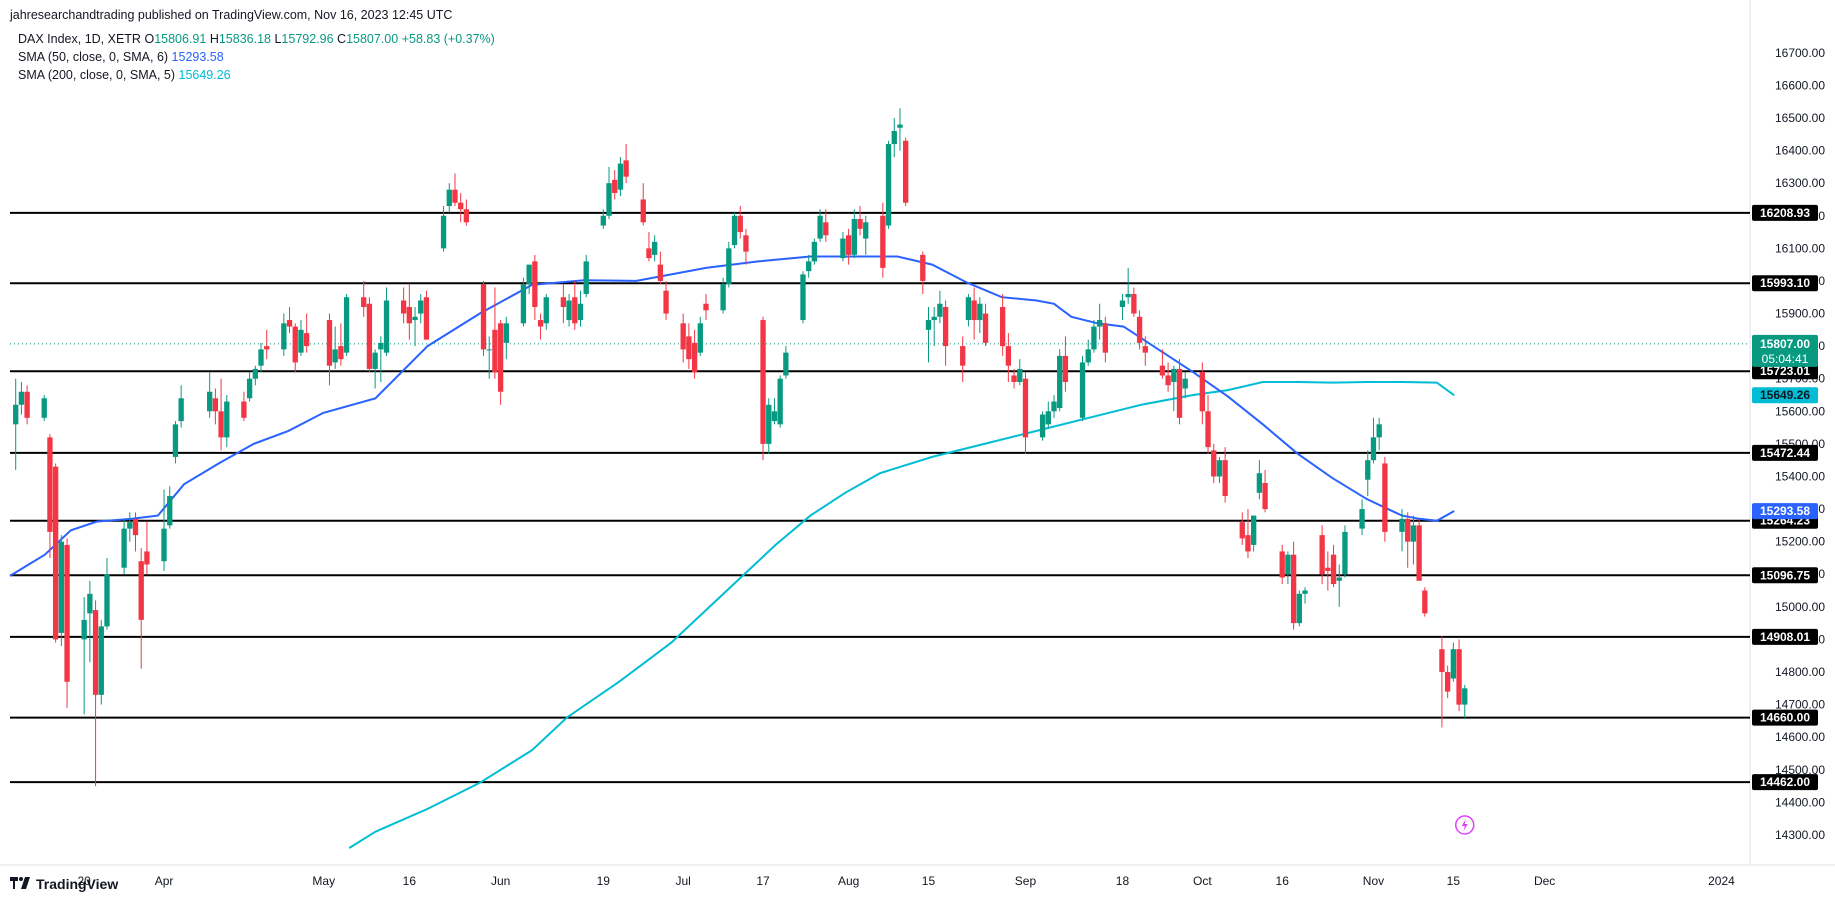 The height and width of the screenshot is (901, 1835). Describe the element at coordinates (448, 39) in the screenshot. I see `legend-change: +58.83 (+0.37%)` at that location.